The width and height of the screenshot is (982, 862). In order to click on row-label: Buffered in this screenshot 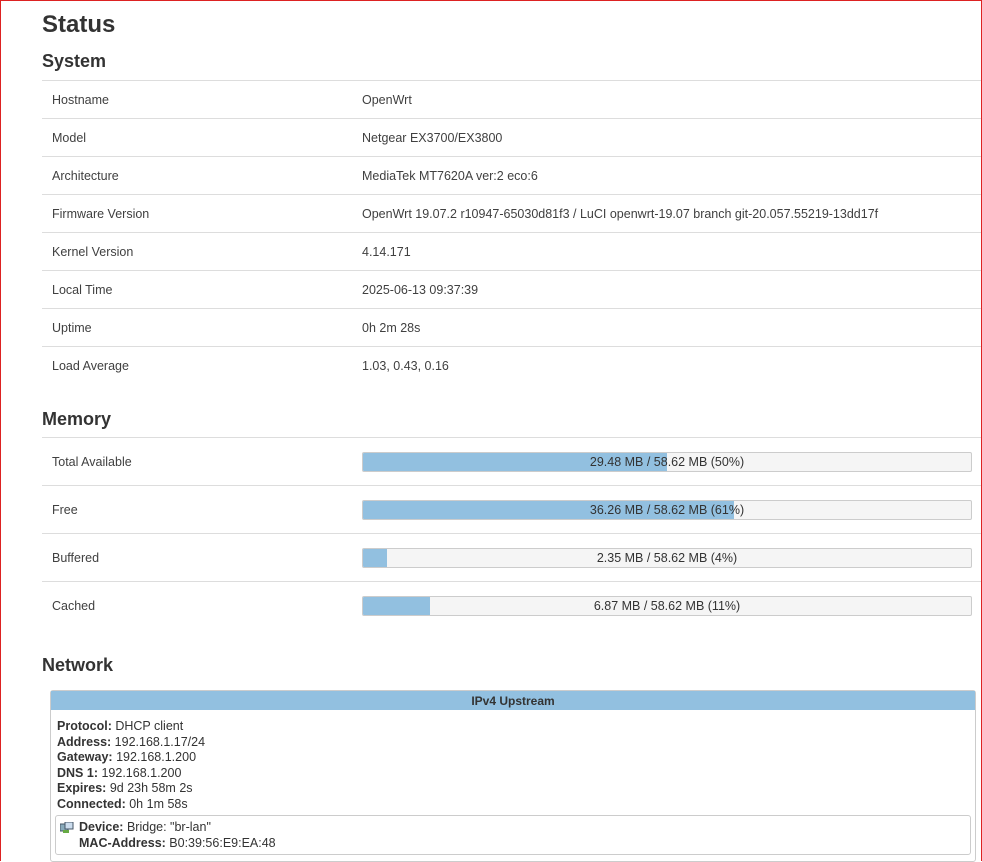, I will do `click(76, 558)`.